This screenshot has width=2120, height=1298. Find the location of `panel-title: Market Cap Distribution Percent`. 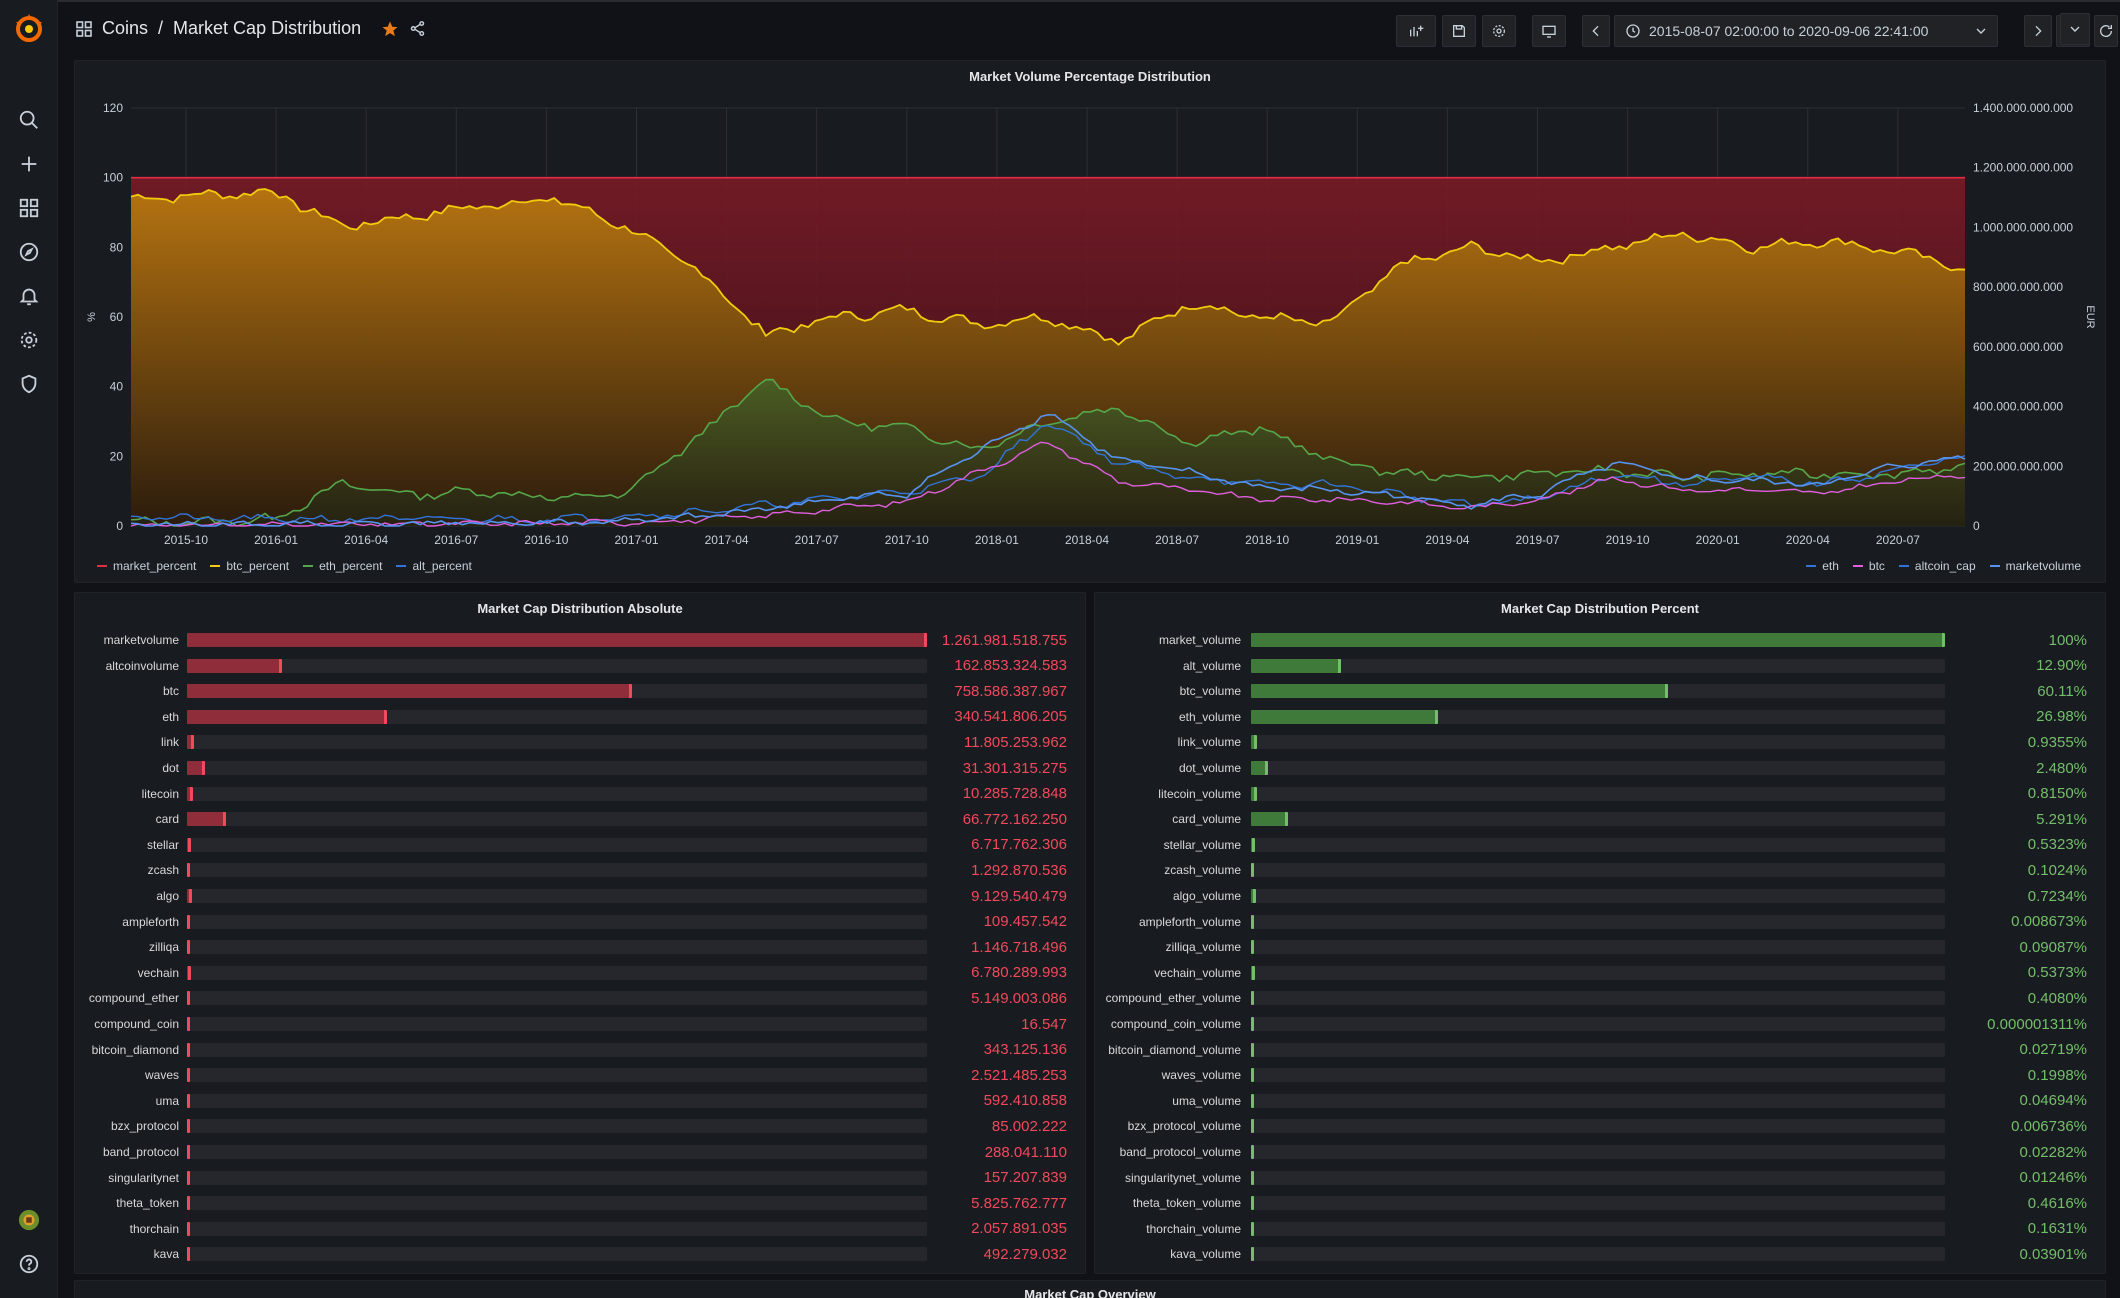

panel-title: Market Cap Distribution Percent is located at coordinates (1600, 608).